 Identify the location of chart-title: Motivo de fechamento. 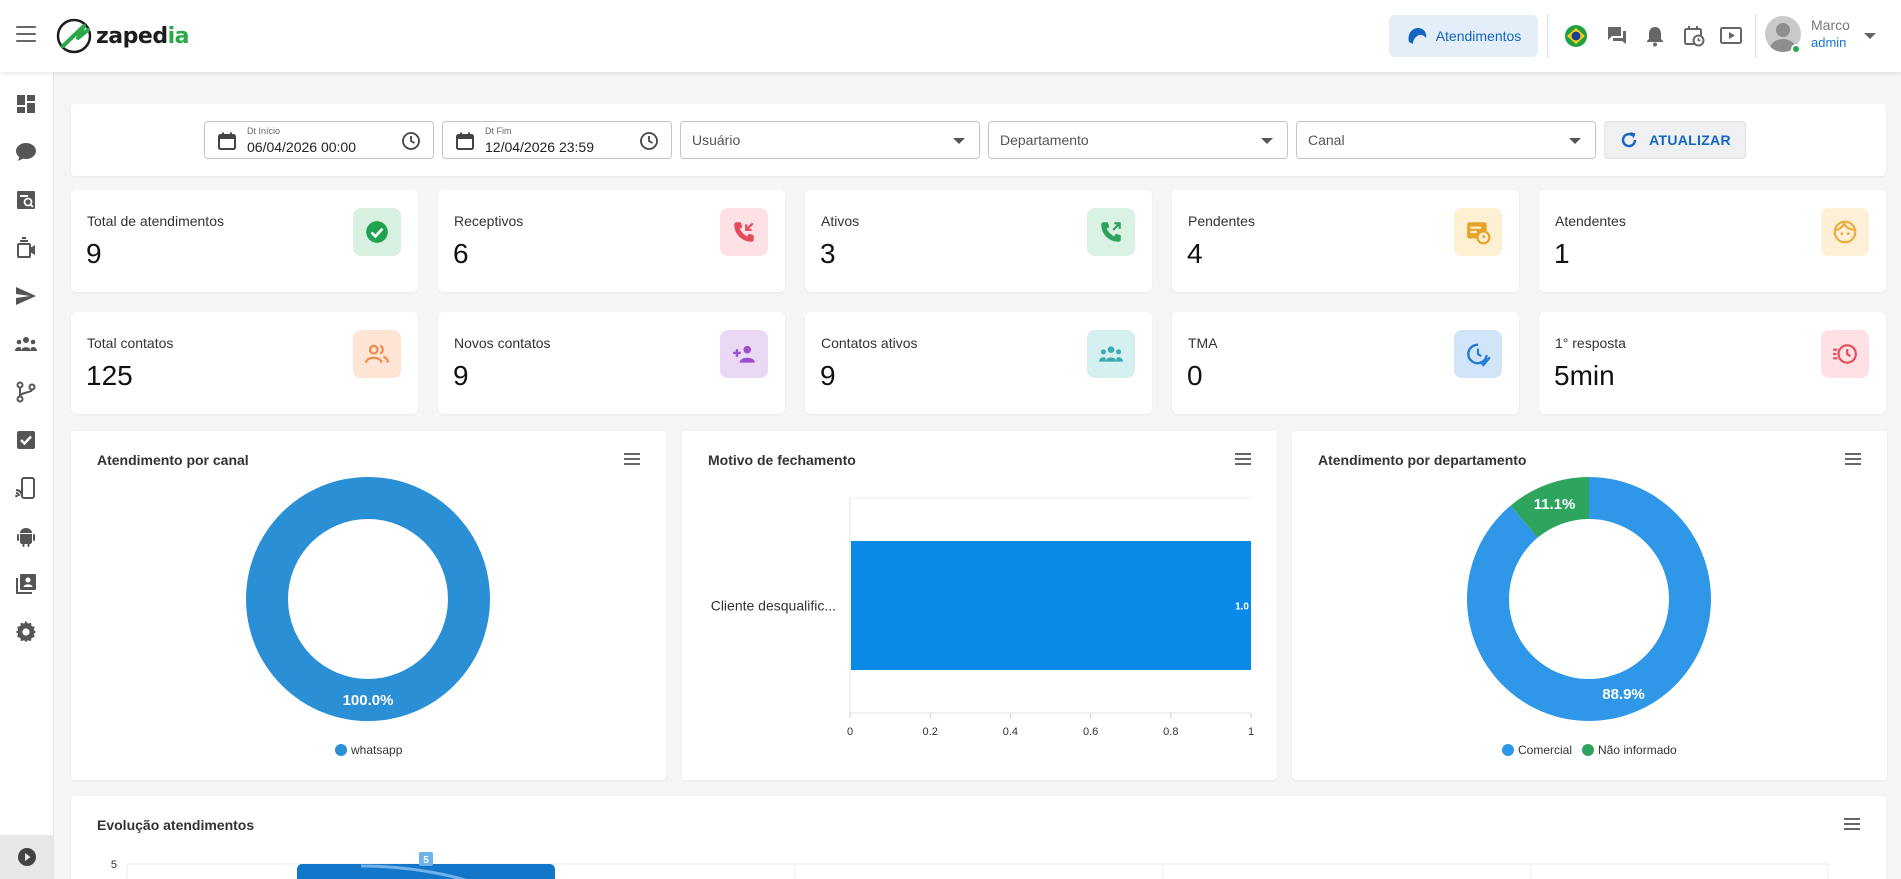
(782, 460).